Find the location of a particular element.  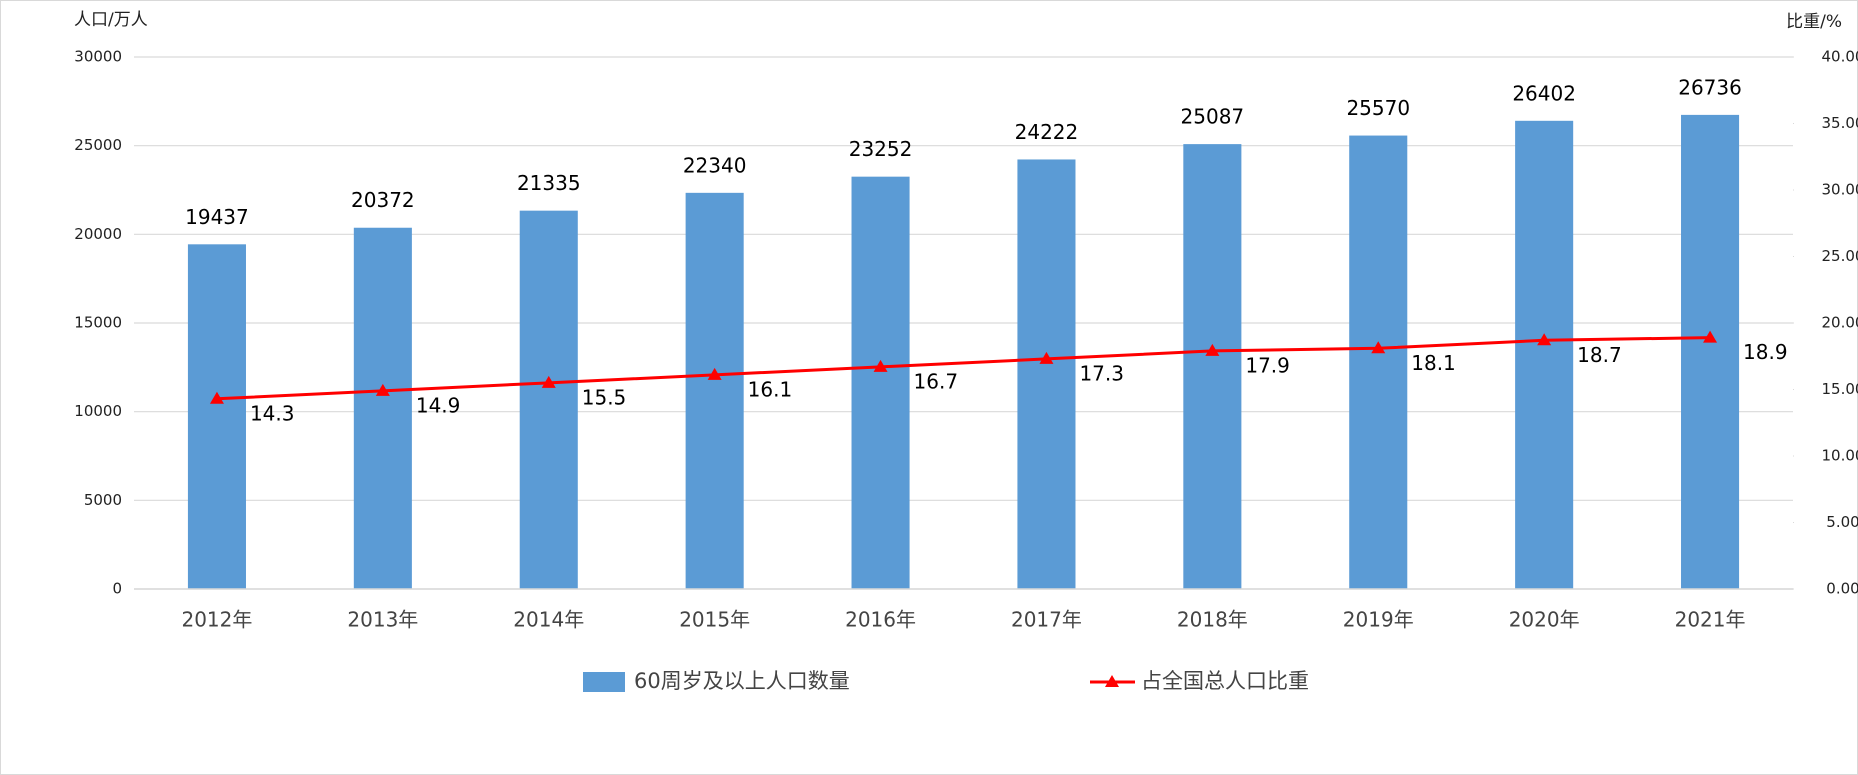

line-value-label: 18.7 is located at coordinates (1599, 355).